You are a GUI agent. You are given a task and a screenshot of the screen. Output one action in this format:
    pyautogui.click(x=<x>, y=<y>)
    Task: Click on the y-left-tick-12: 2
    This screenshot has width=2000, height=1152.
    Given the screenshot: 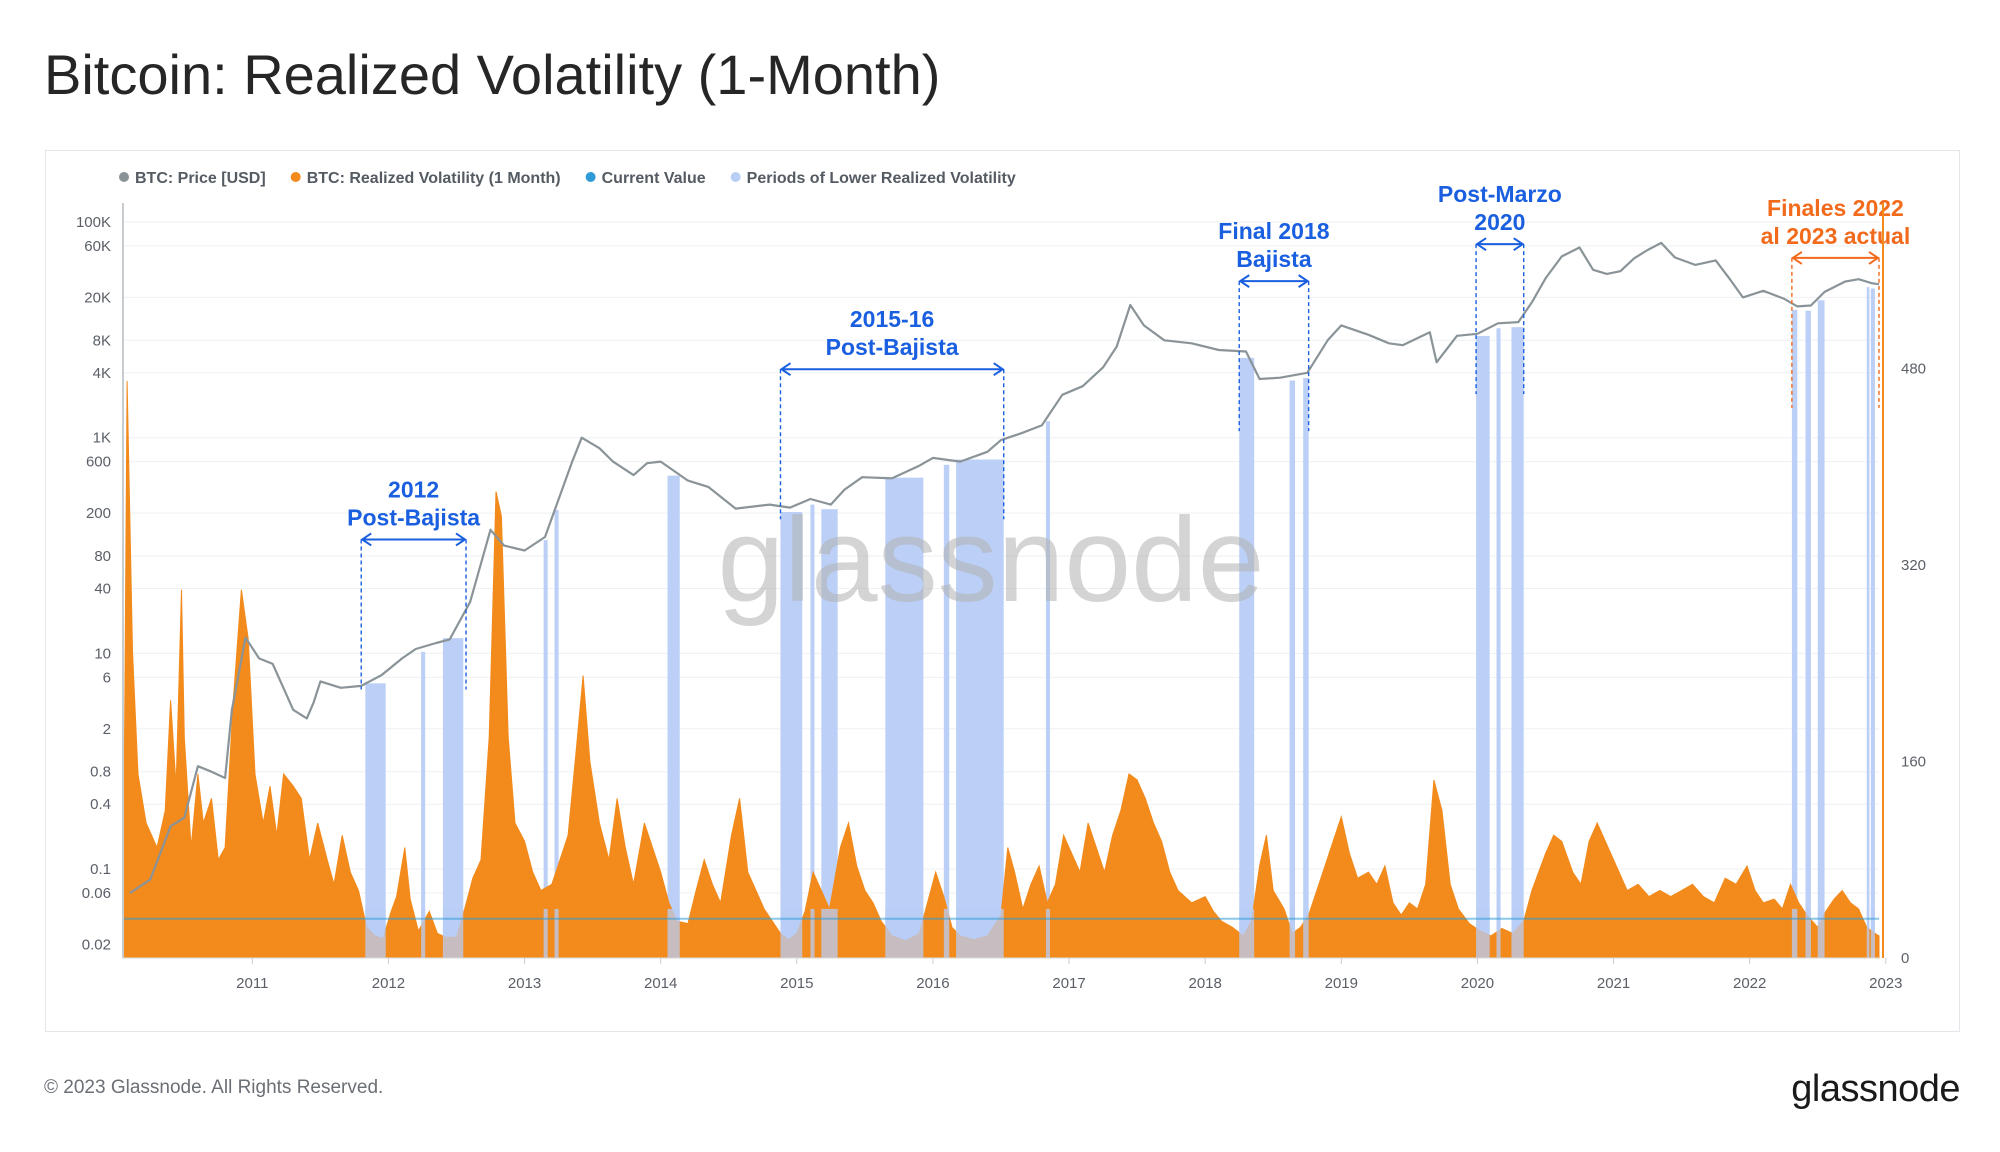 What is the action you would take?
    pyautogui.click(x=107, y=729)
    